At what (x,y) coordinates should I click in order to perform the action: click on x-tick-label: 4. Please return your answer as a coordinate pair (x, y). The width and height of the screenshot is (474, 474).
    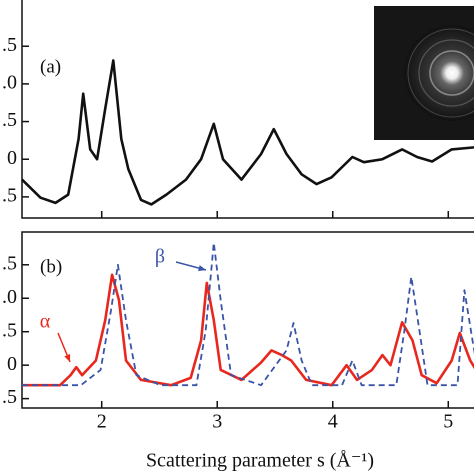
    Looking at the image, I should click on (333, 422).